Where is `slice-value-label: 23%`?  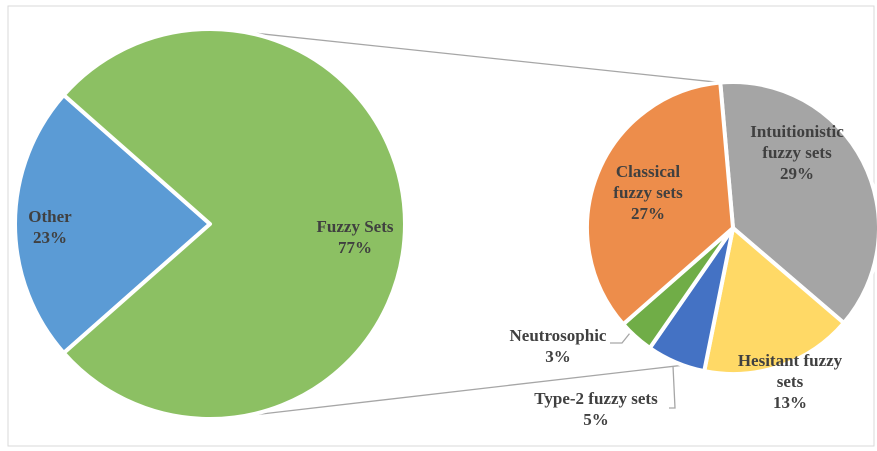 slice-value-label: 23% is located at coordinates (50, 237).